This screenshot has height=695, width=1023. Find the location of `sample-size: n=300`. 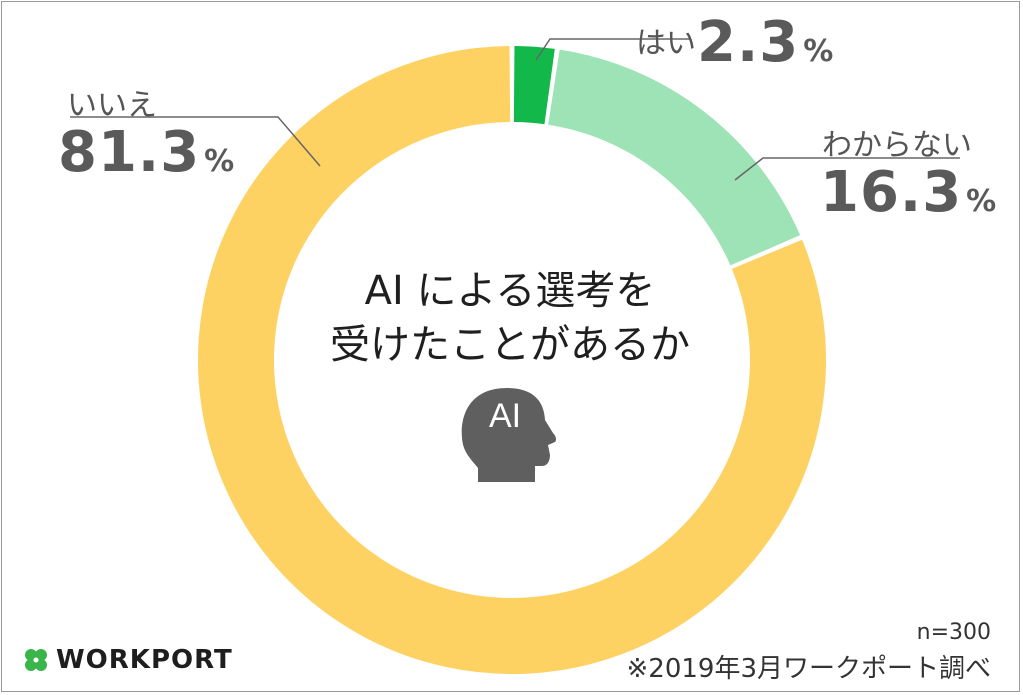

sample-size: n=300 is located at coordinates (953, 632).